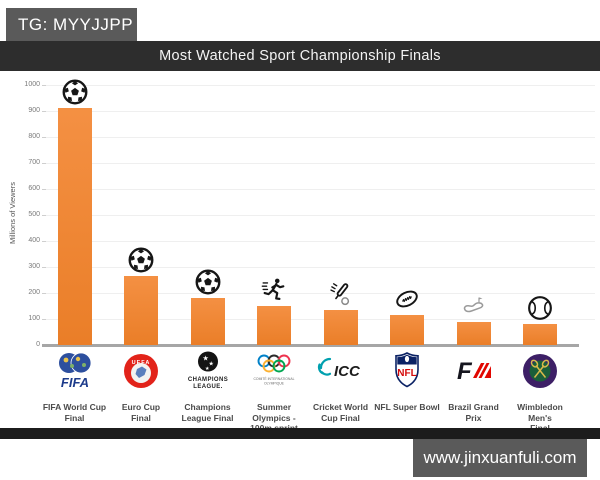  What do you see at coordinates (208, 373) in the screenshot?
I see `champions-league-logo: ★ ★ ★ CHAMPIONS LEAGUE.` at bounding box center [208, 373].